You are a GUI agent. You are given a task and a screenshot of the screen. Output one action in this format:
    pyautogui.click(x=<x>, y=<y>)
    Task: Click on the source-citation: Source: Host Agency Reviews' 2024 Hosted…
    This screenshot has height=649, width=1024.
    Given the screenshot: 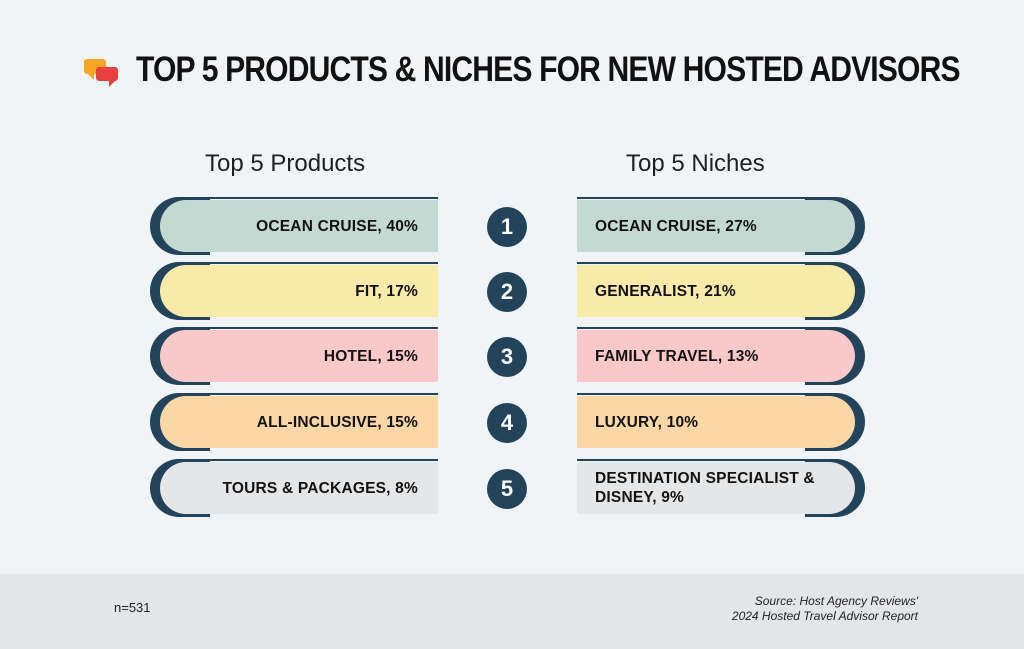 What is the action you would take?
    pyautogui.click(x=825, y=609)
    